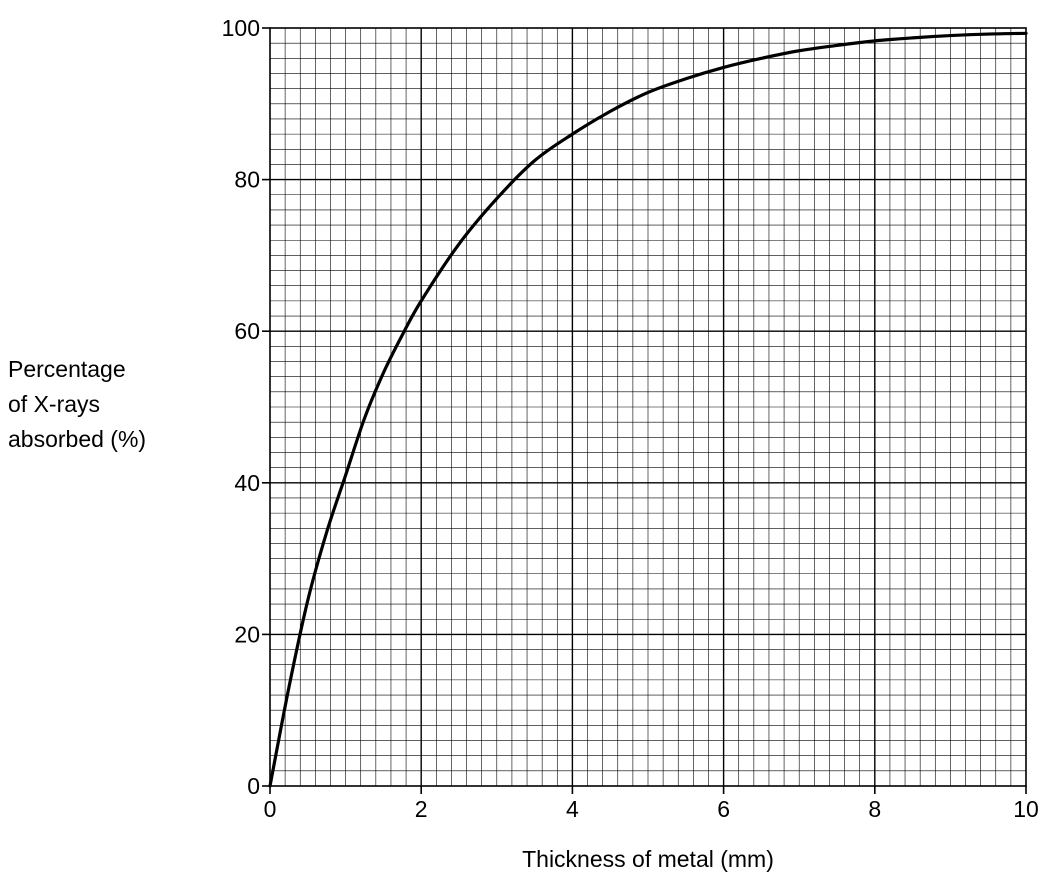  Describe the element at coordinates (247, 634) in the screenshot. I see `y-tick-label: 20` at that location.